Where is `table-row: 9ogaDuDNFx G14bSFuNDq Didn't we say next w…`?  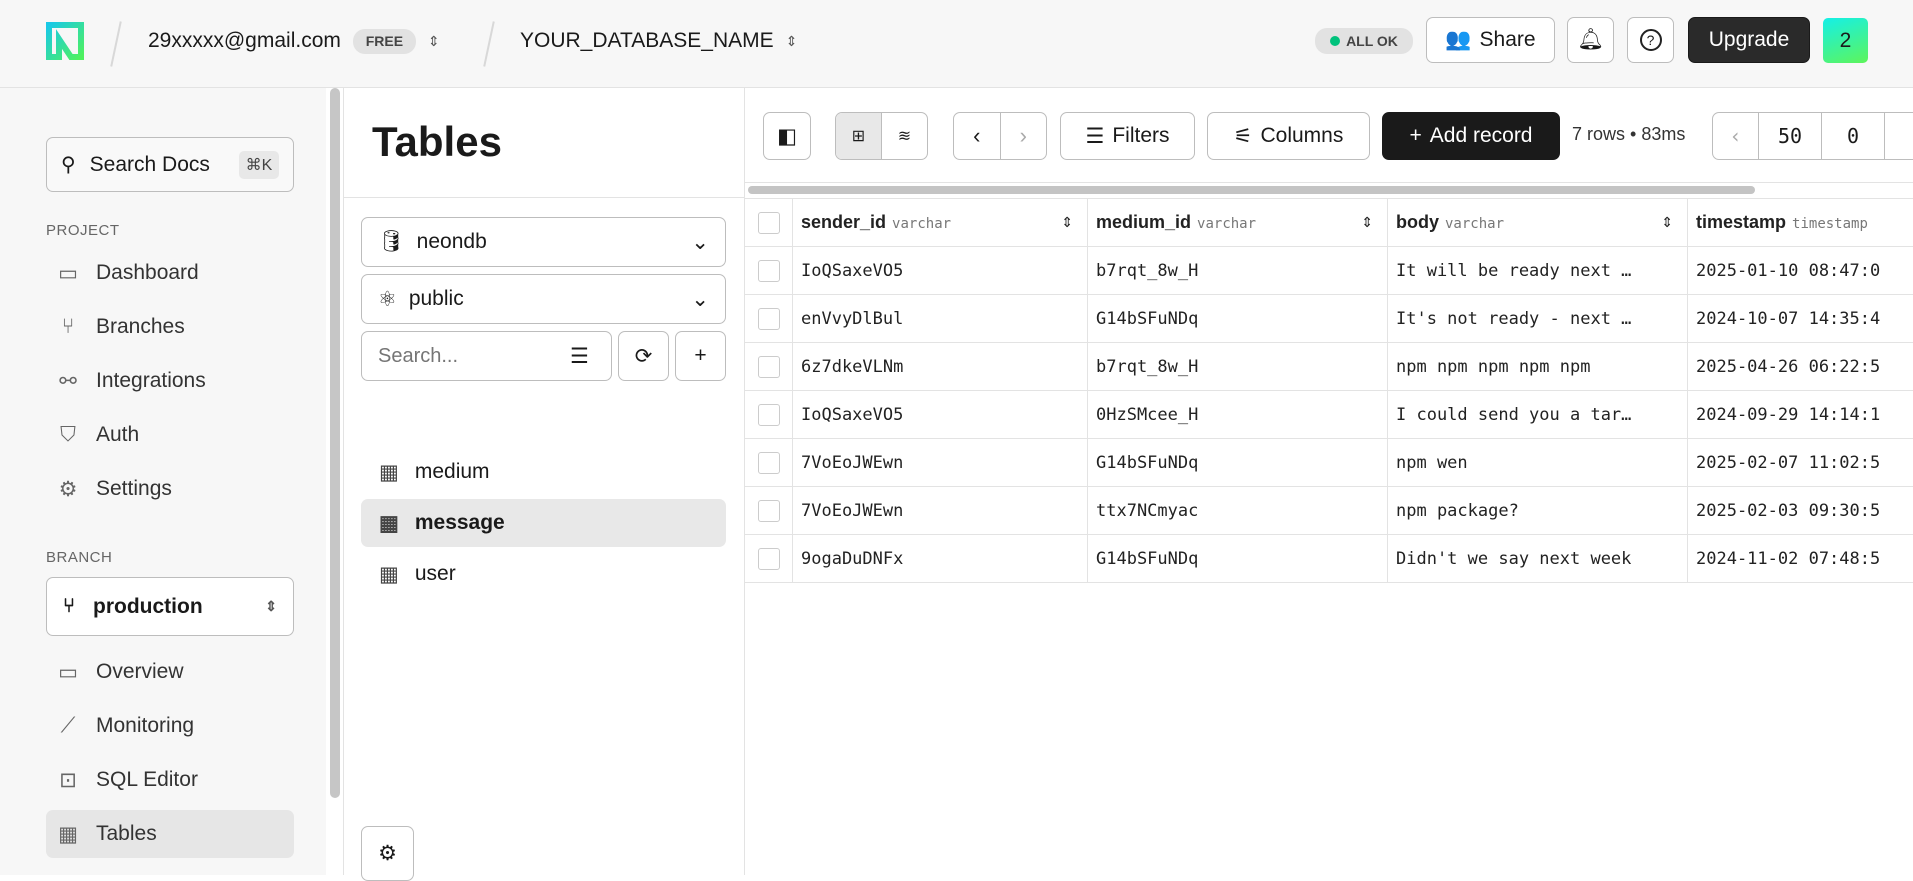 table-row: 9ogaDuDNFx G14bSFuNDq Didn't we say next w… is located at coordinates (1329, 559).